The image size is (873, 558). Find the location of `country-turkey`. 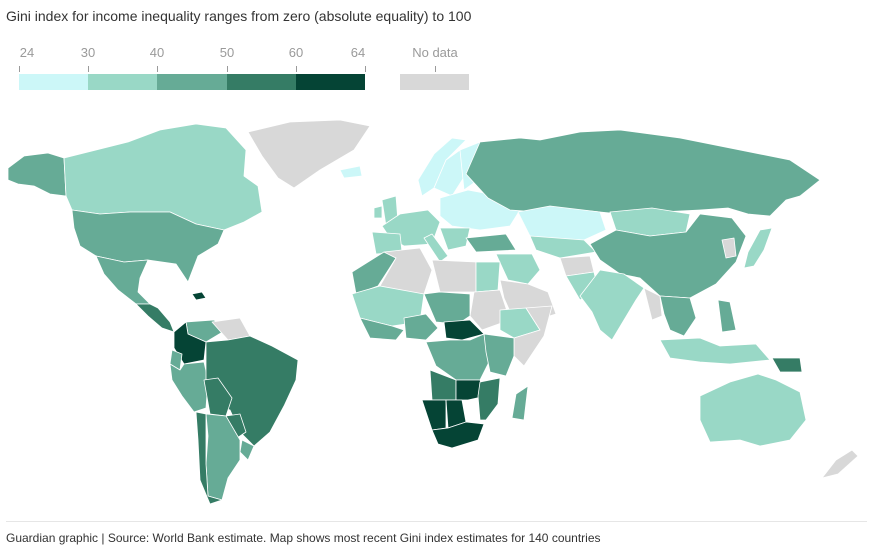

country-turkey is located at coordinates (491, 243).